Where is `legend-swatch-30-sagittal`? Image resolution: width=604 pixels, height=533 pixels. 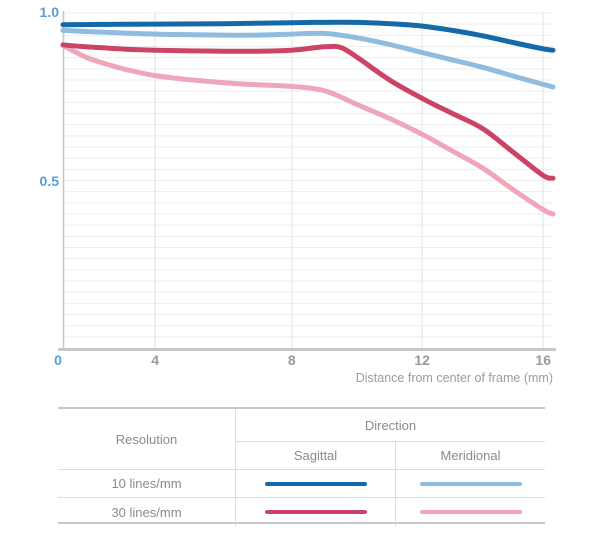 legend-swatch-30-sagittal is located at coordinates (315, 512).